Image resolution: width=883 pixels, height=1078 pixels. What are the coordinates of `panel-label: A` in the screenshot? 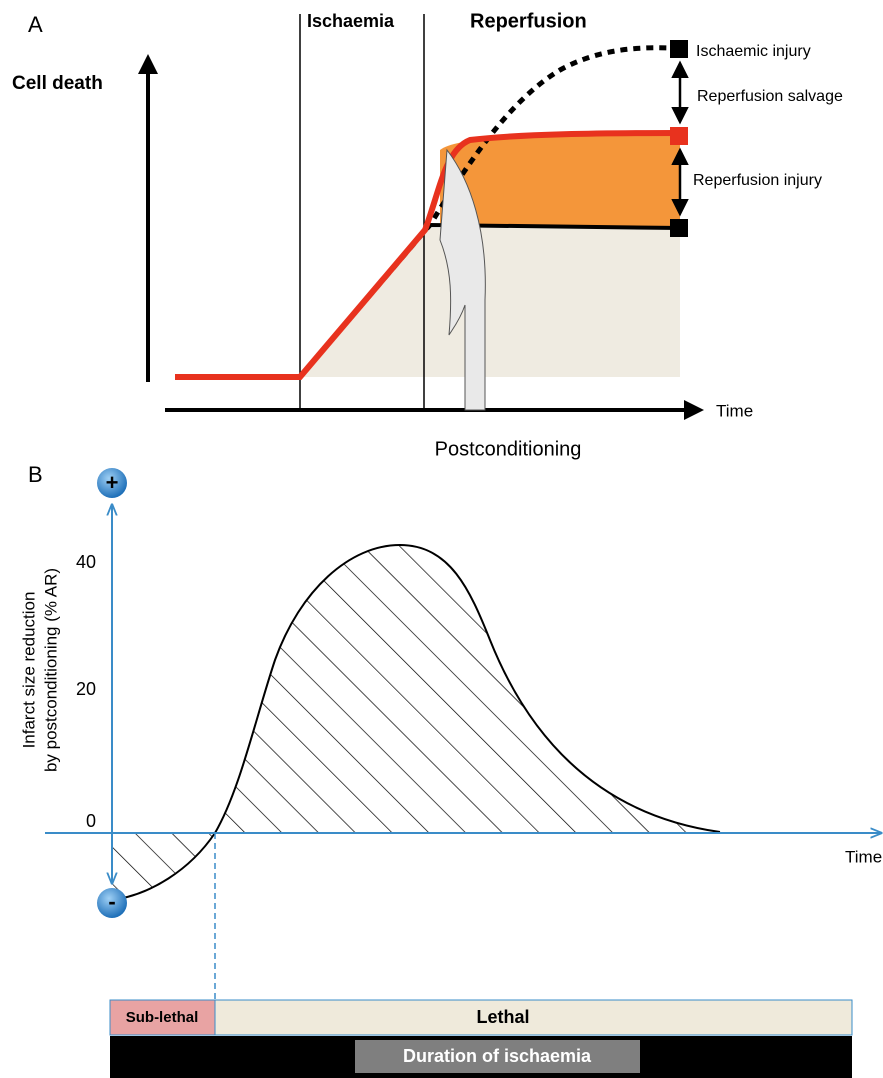 It's located at (35, 24).